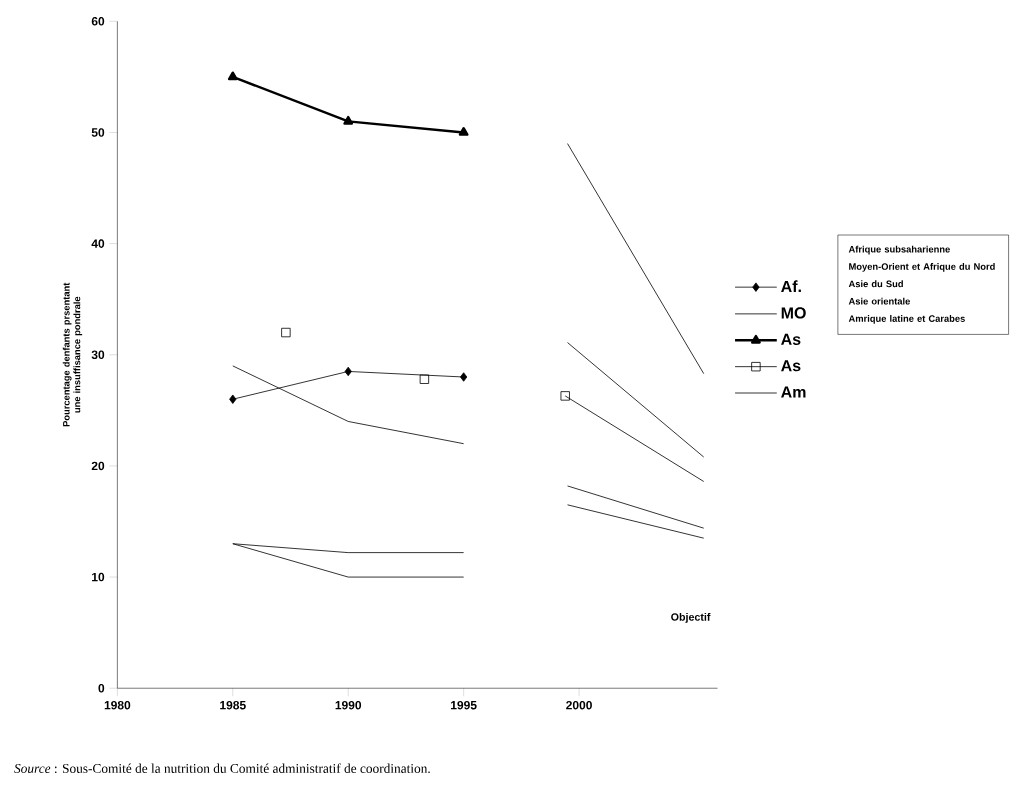 The image size is (1011, 795). I want to click on x-tick-label: 1985, so click(233, 705).